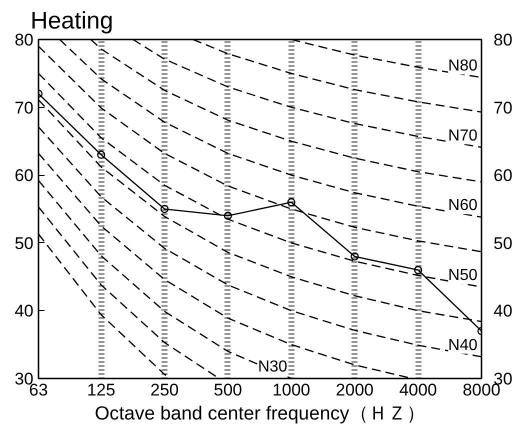  What do you see at coordinates (463, 205) in the screenshot?
I see `series-label: N60` at bounding box center [463, 205].